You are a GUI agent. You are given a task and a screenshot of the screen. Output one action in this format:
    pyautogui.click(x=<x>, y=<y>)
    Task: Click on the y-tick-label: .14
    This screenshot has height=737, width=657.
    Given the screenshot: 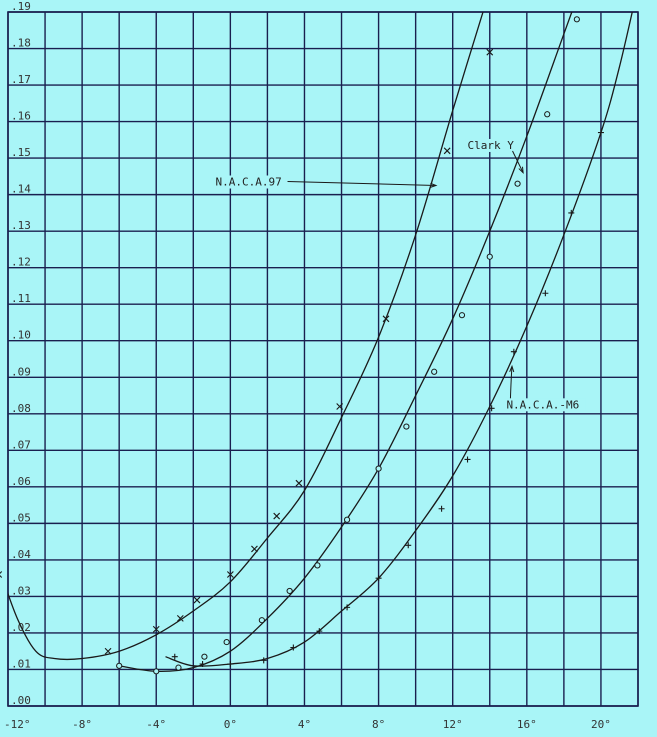 What is the action you would take?
    pyautogui.click(x=21, y=189)
    